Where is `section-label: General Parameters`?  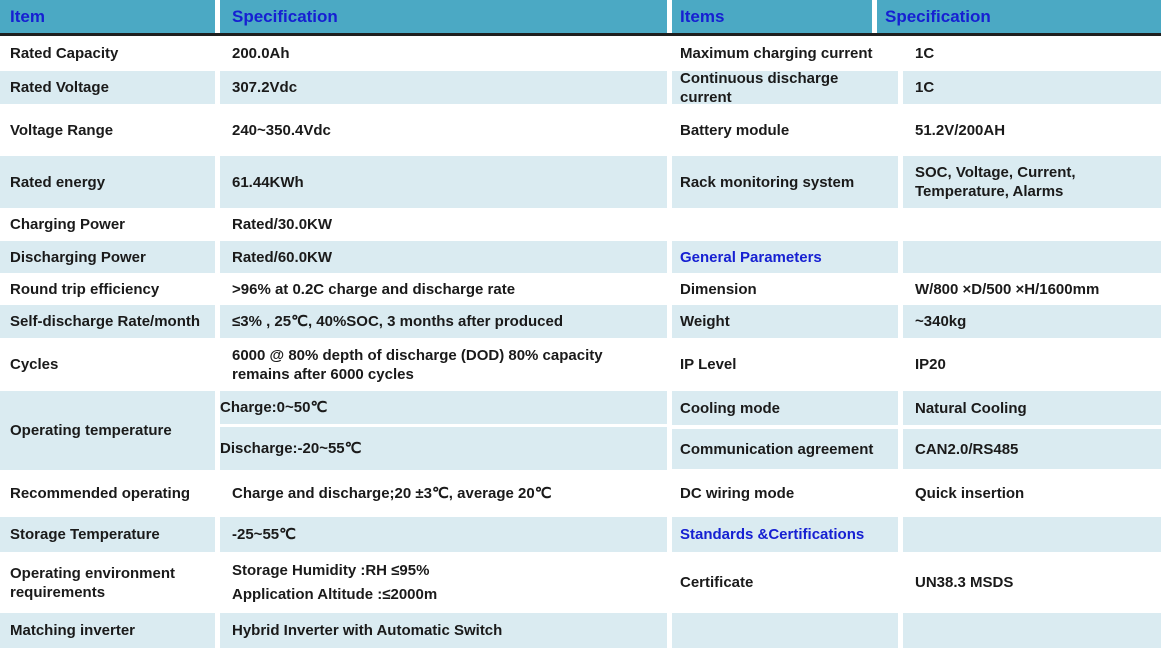
section-label: General Parameters is located at coordinates (785, 257).